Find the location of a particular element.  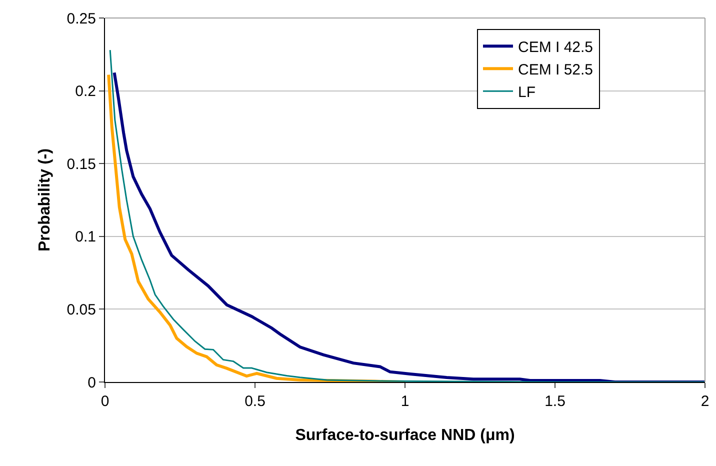

x-tick-label: 1 is located at coordinates (405, 401).